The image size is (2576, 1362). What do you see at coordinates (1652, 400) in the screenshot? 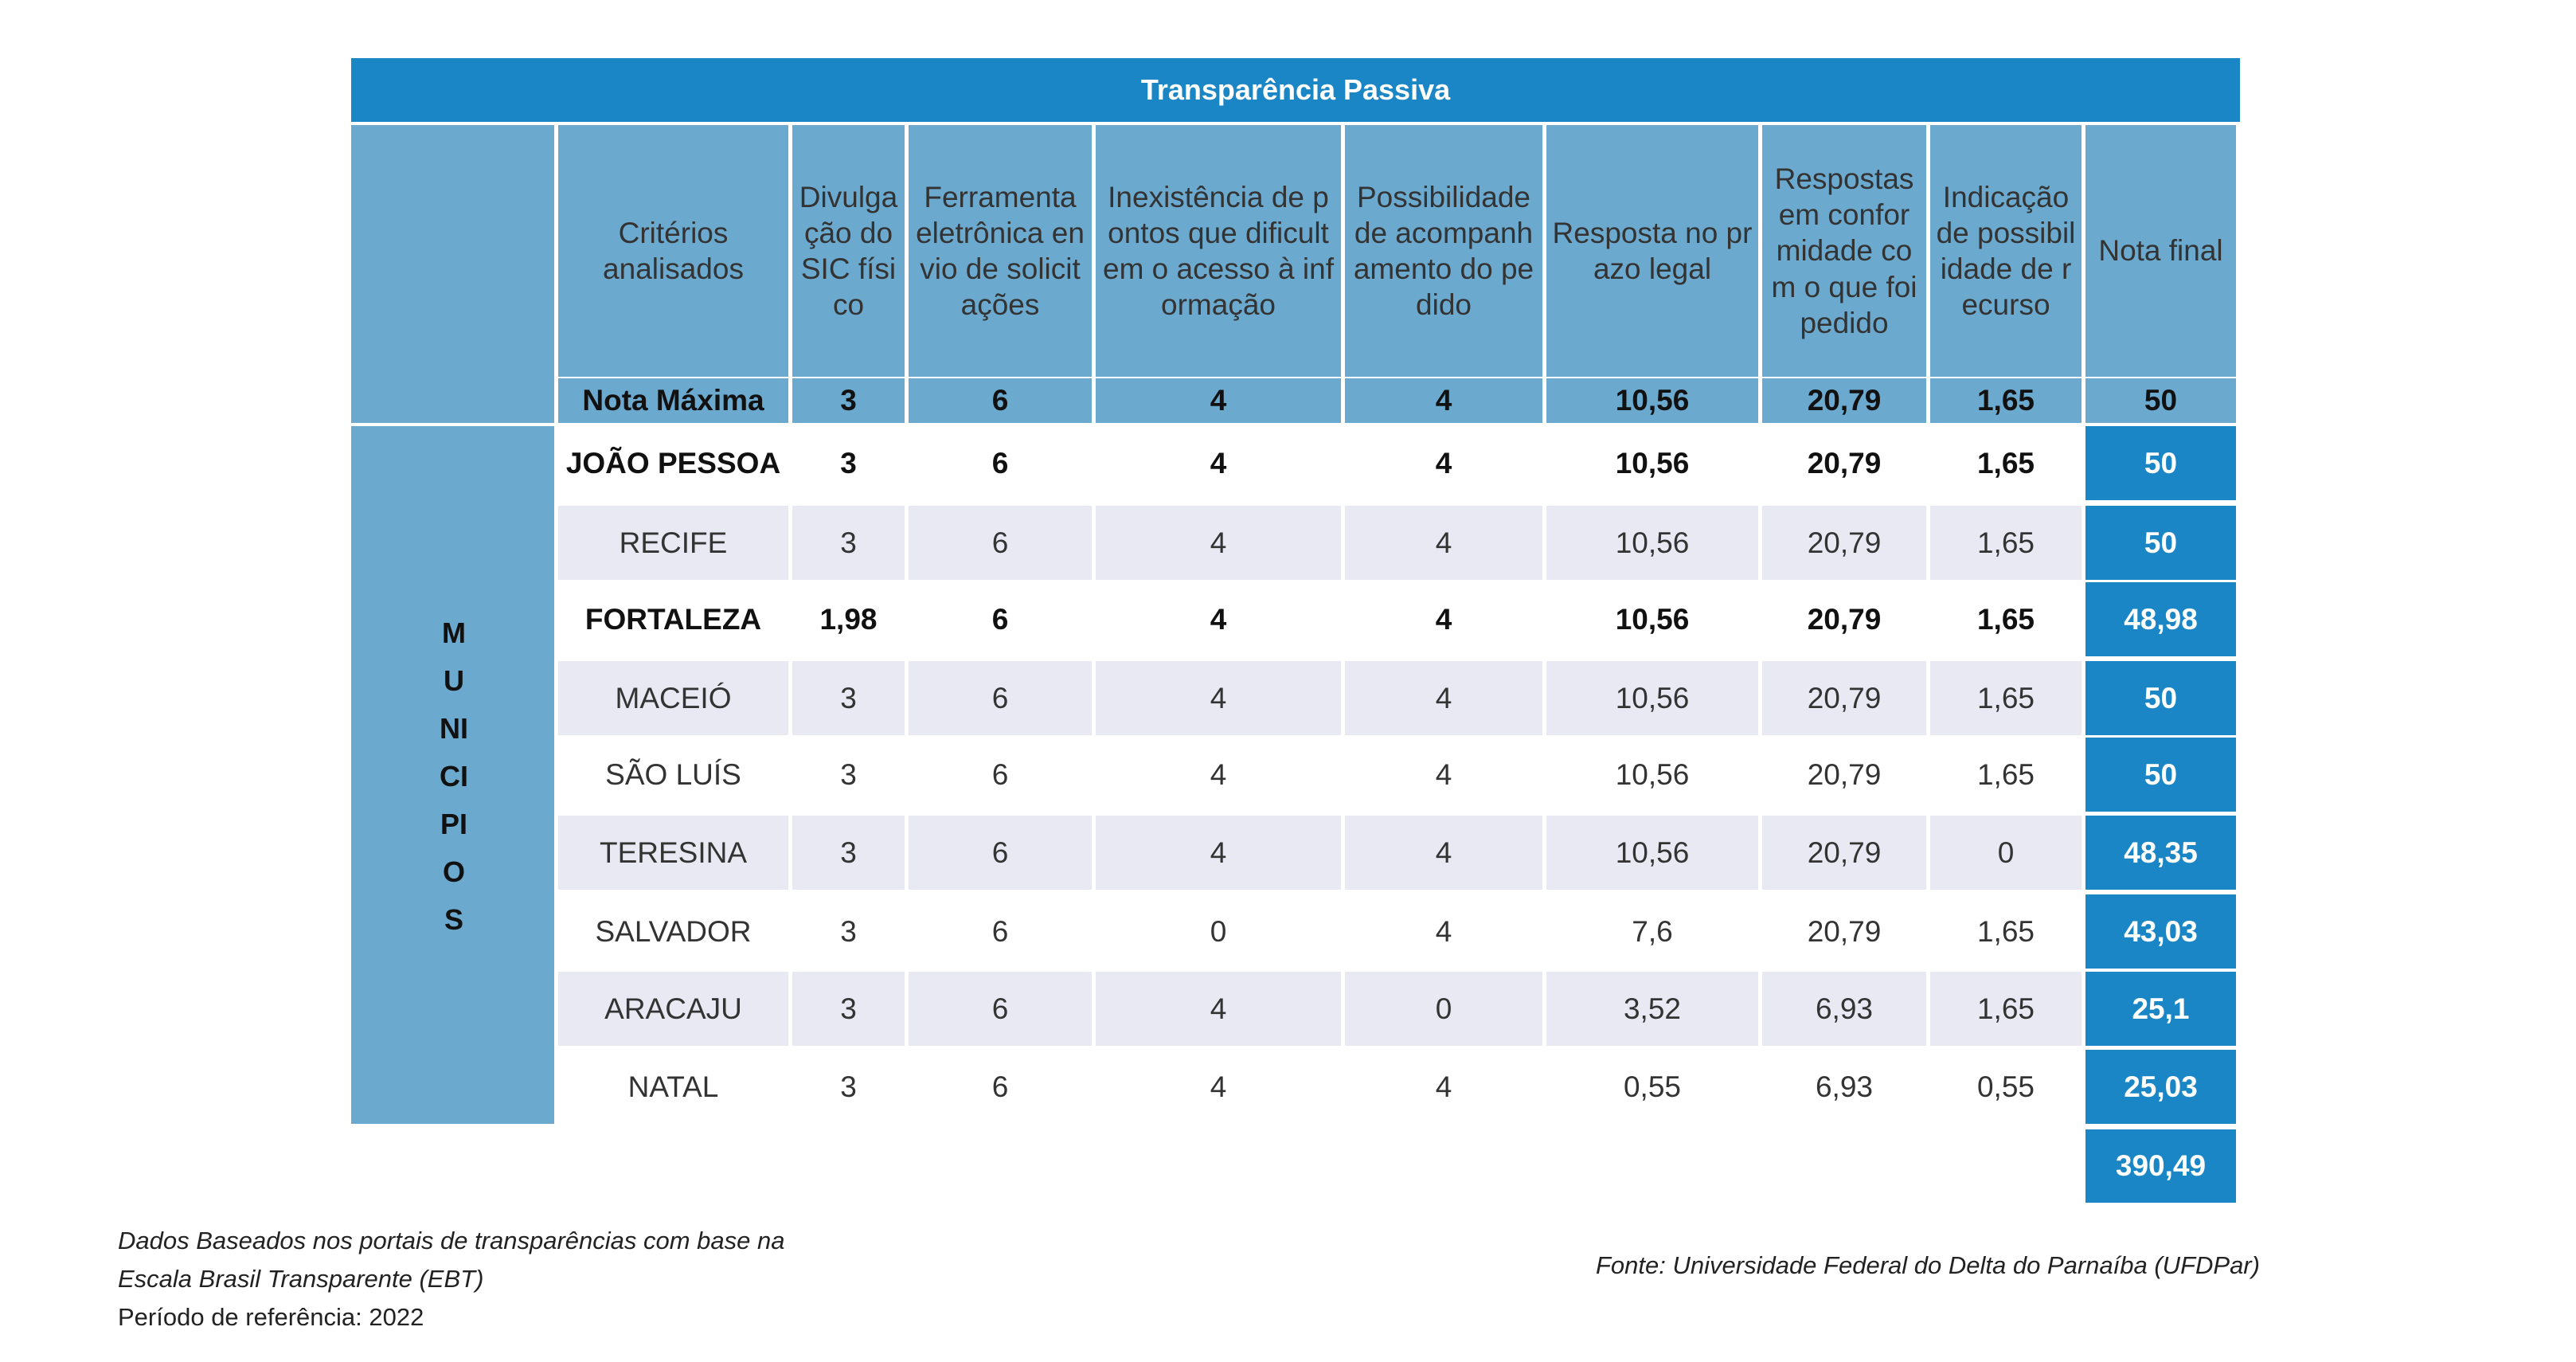
I see `max-score-value: 10,56` at bounding box center [1652, 400].